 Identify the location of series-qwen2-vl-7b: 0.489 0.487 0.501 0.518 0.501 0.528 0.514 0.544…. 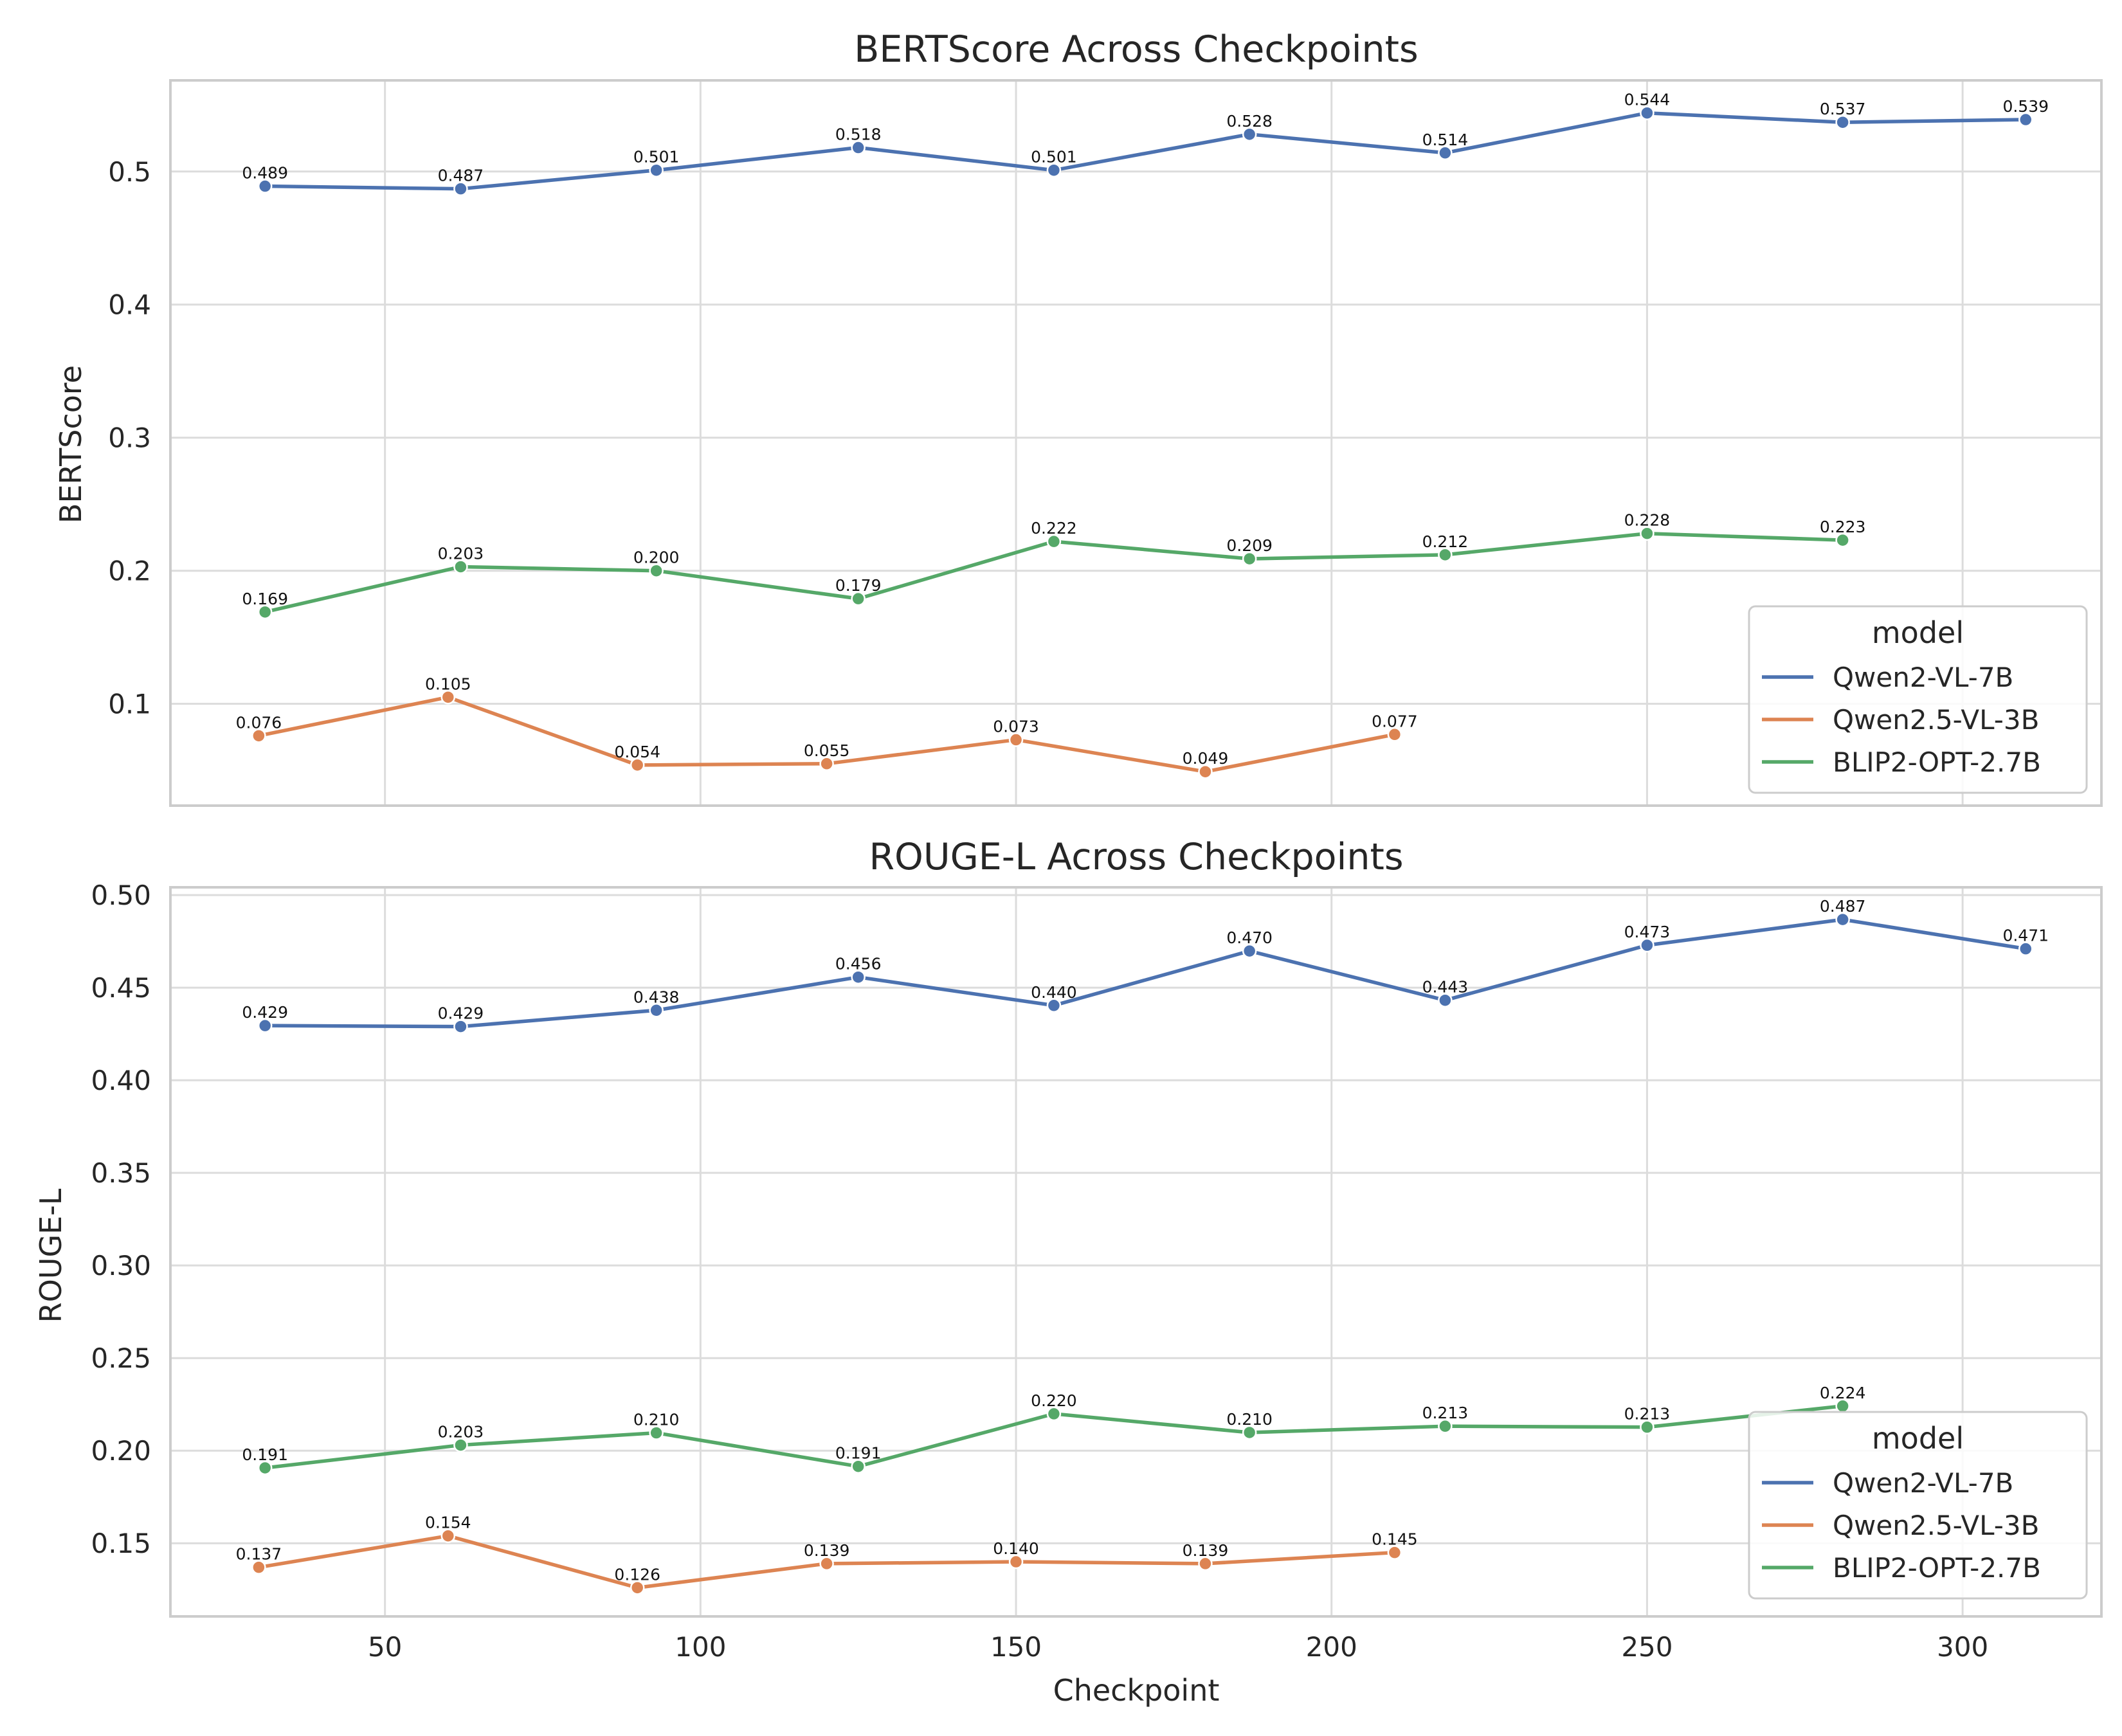
(1145, 143).